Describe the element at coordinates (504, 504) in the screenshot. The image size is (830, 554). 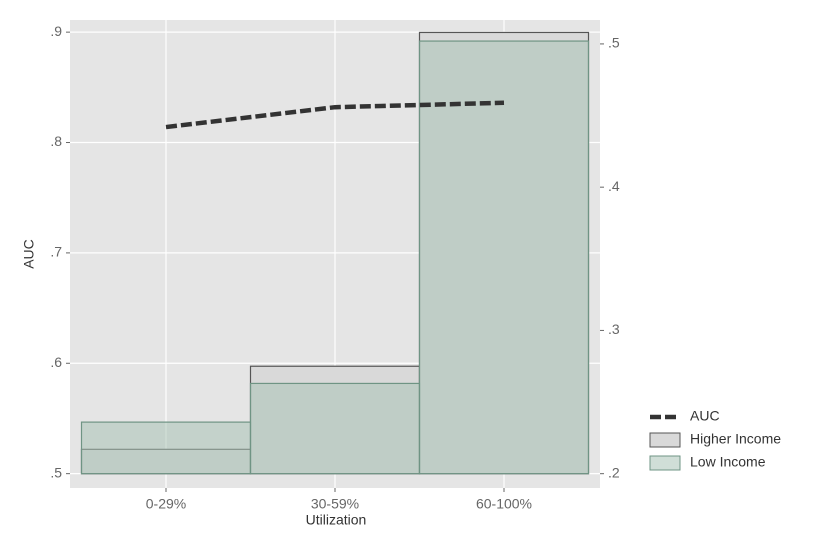
I see `x-tick-label: 60-100%` at that location.